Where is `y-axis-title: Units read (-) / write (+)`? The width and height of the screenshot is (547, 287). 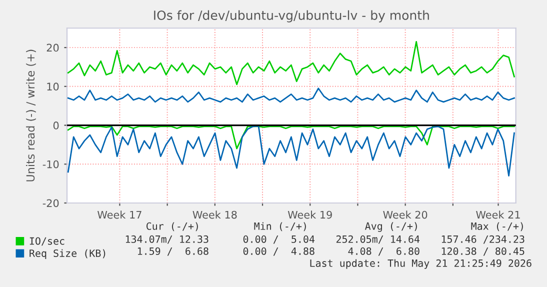 y-axis-title: Units read (-) / write (+) is located at coordinates (31, 116).